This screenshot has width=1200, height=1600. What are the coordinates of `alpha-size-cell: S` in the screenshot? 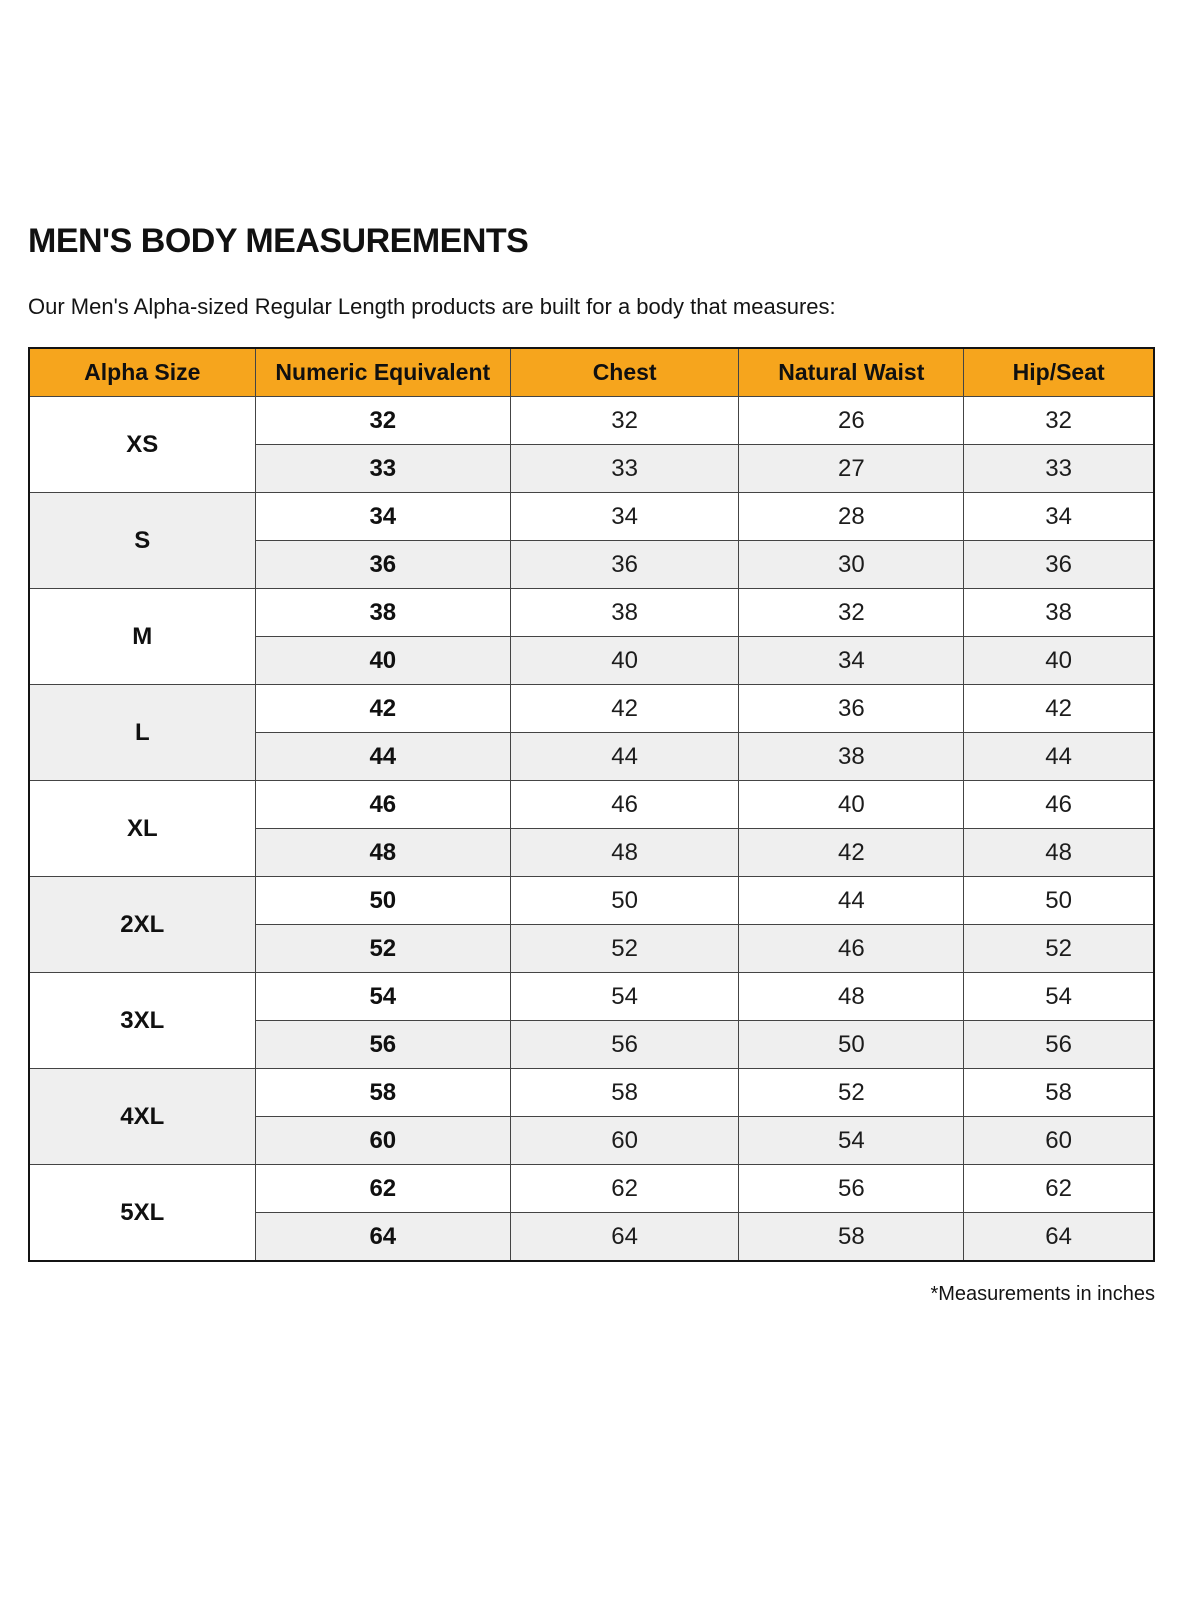 It's located at (142, 540).